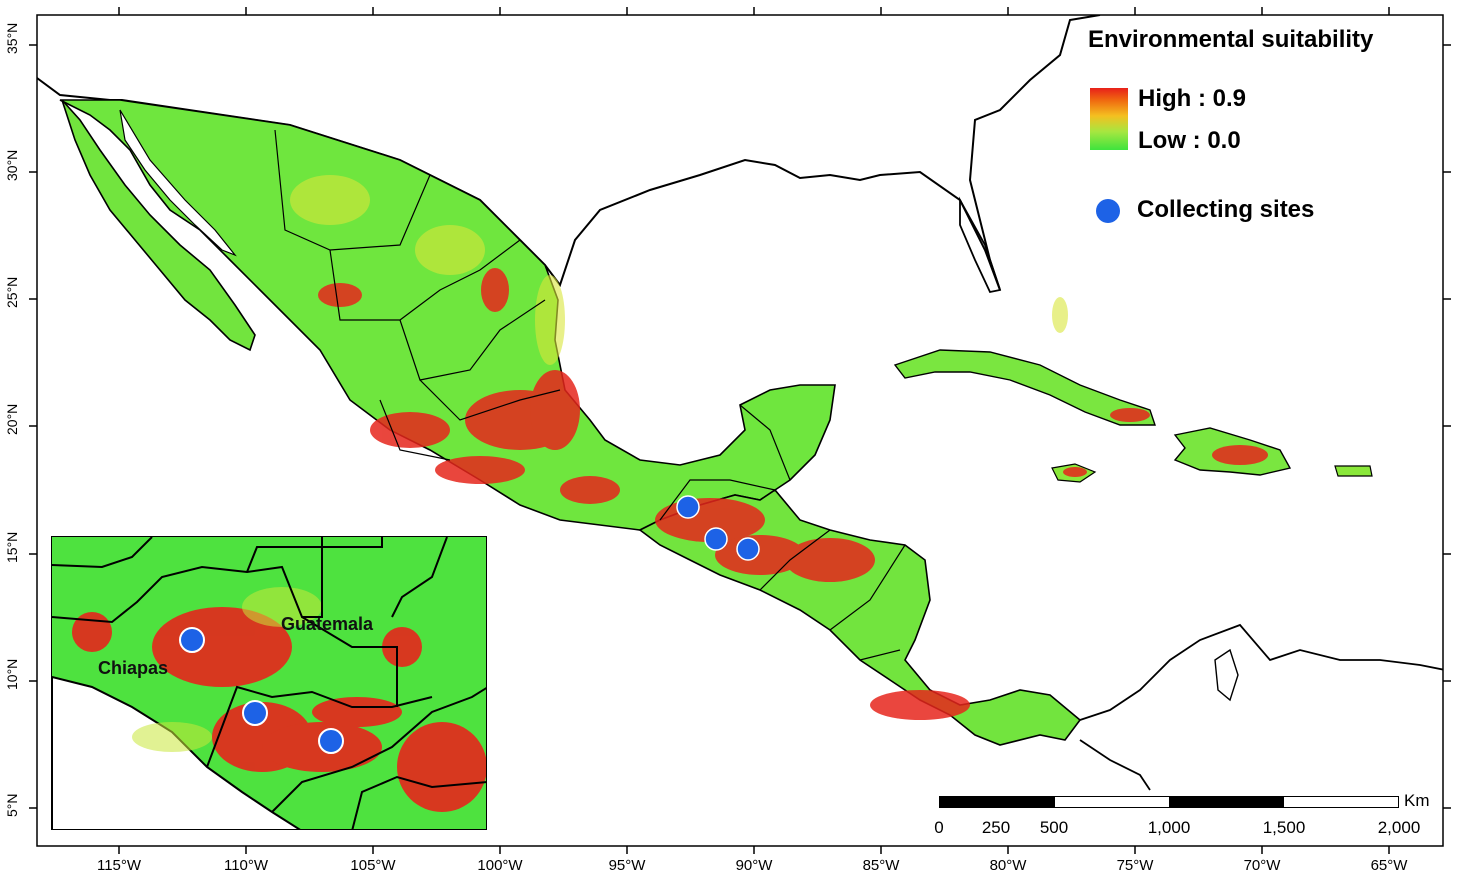 This screenshot has width=1460, height=886. I want to click on x-tick-label: 105°W, so click(373, 865).